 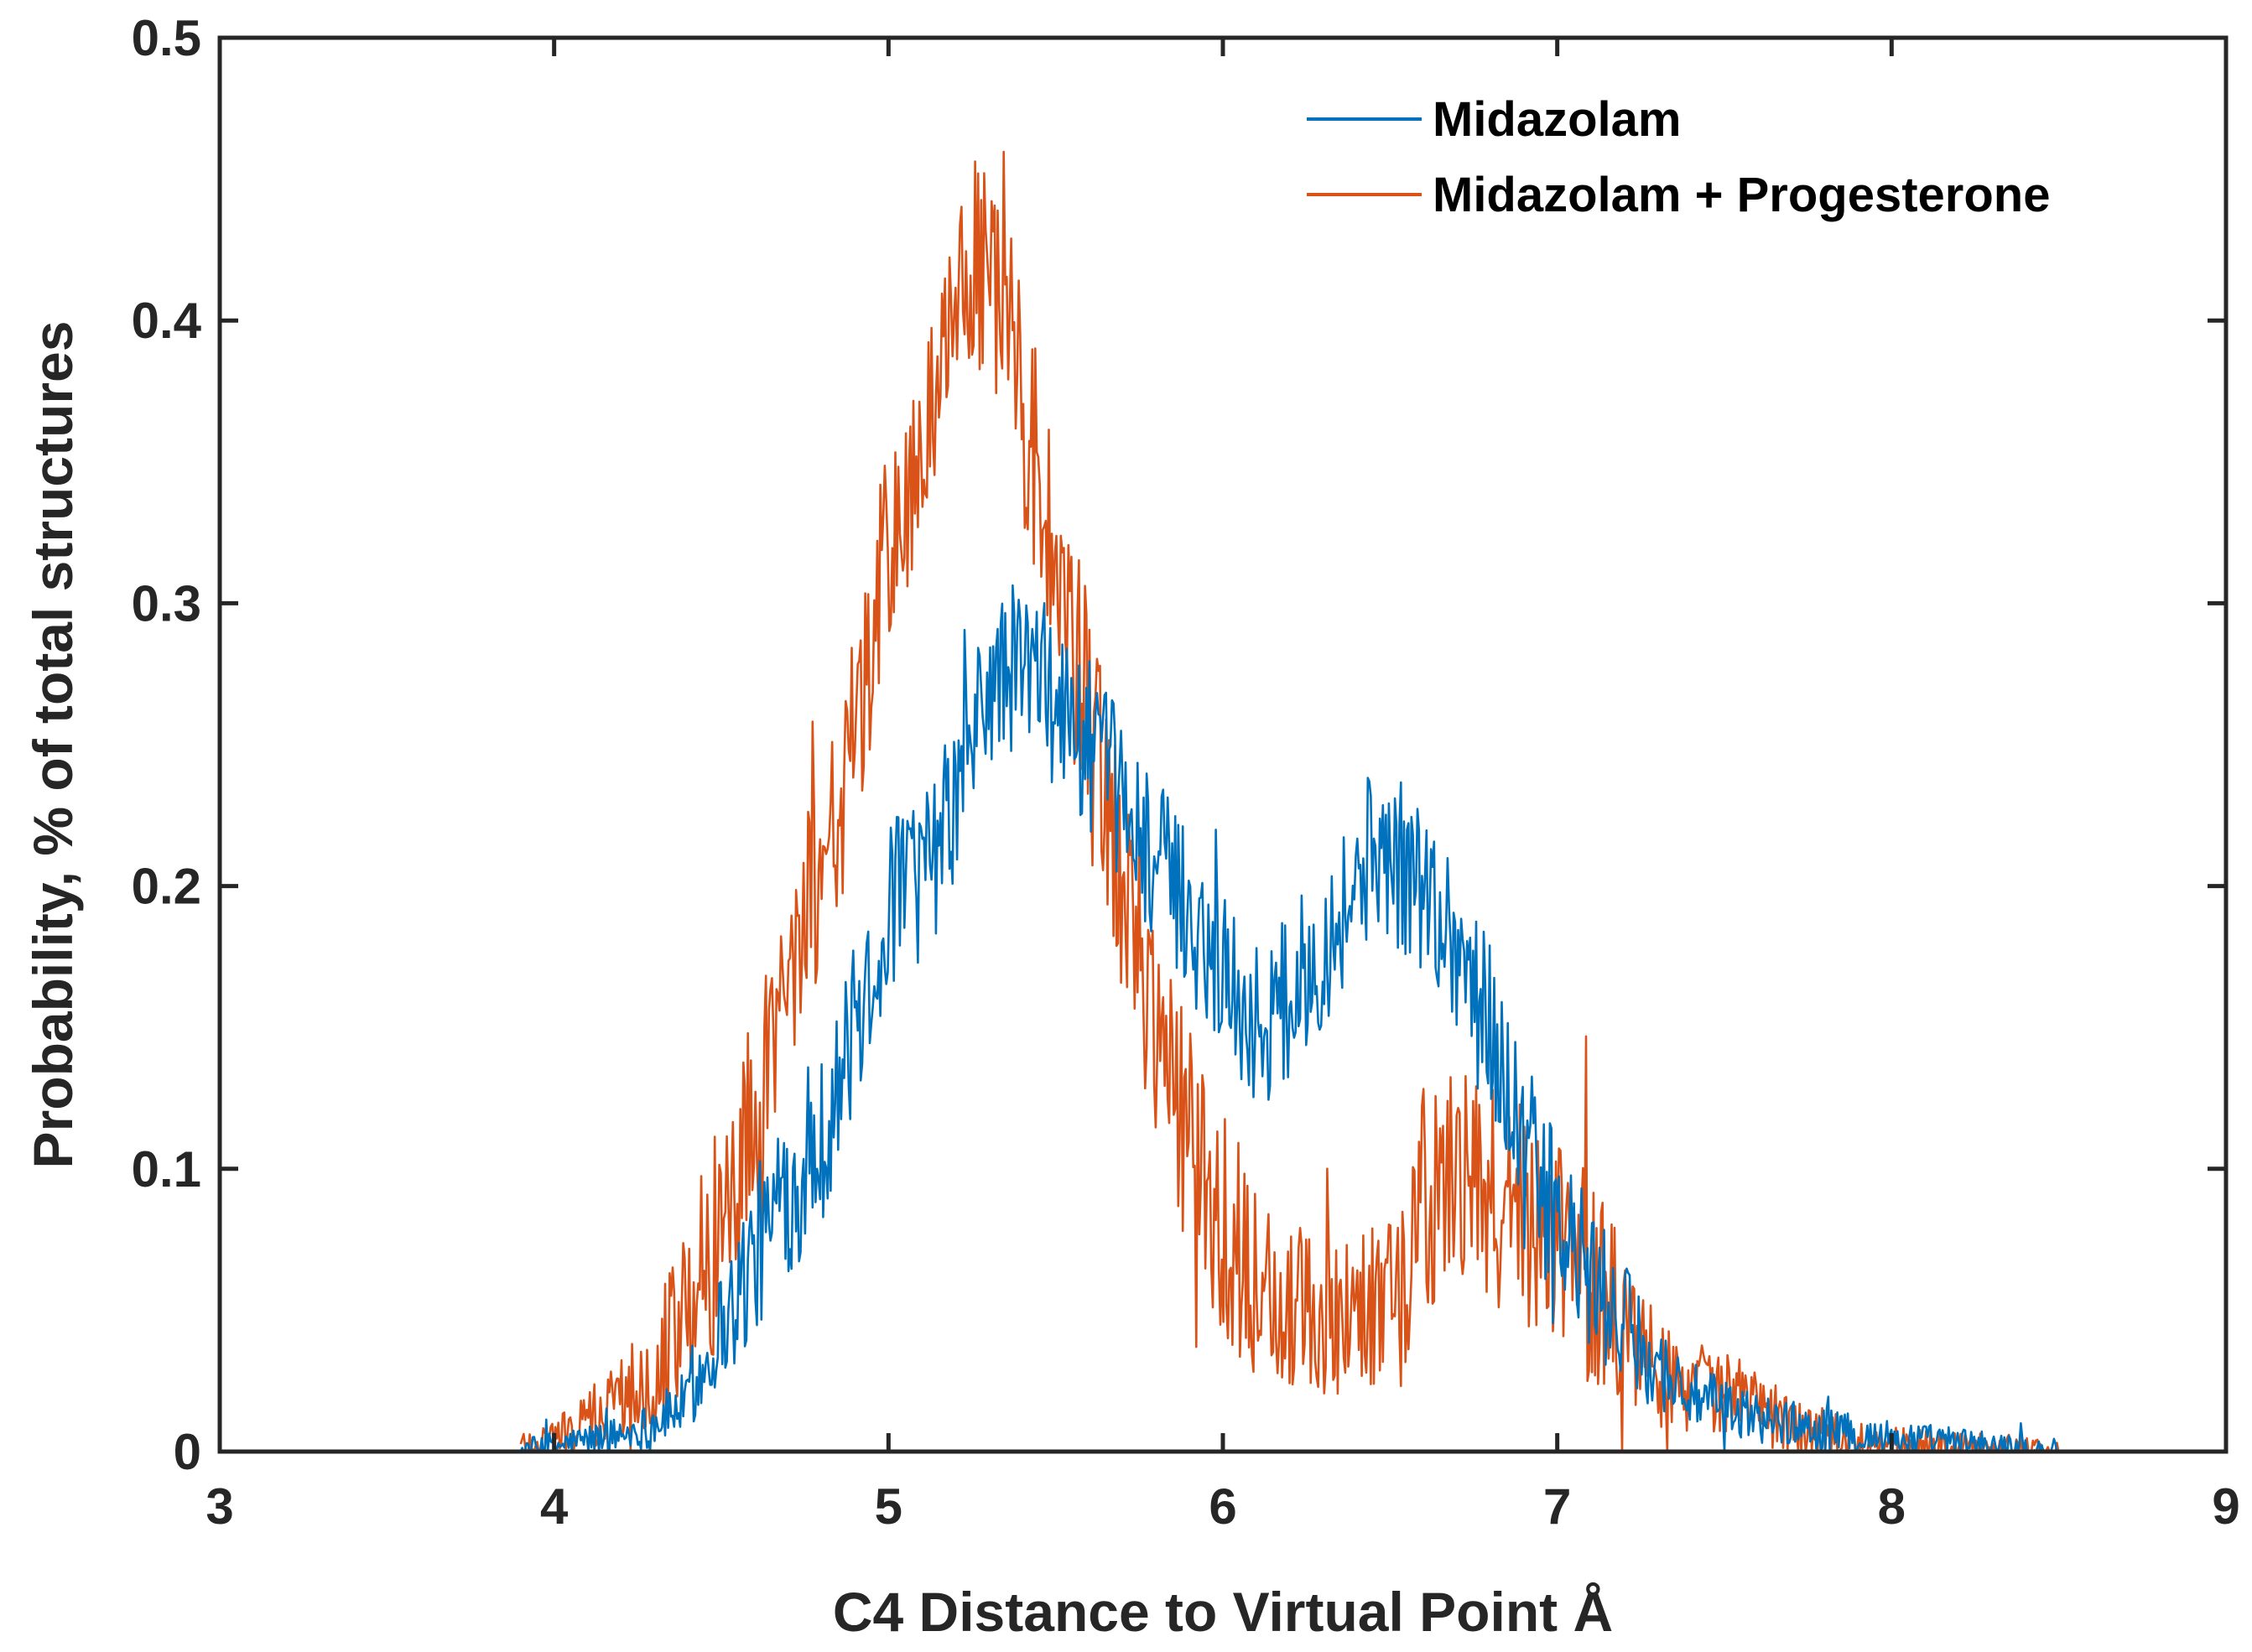 I want to click on x-axis-title: C4 Distance to Virtual Point Å, so click(x=1223, y=1612).